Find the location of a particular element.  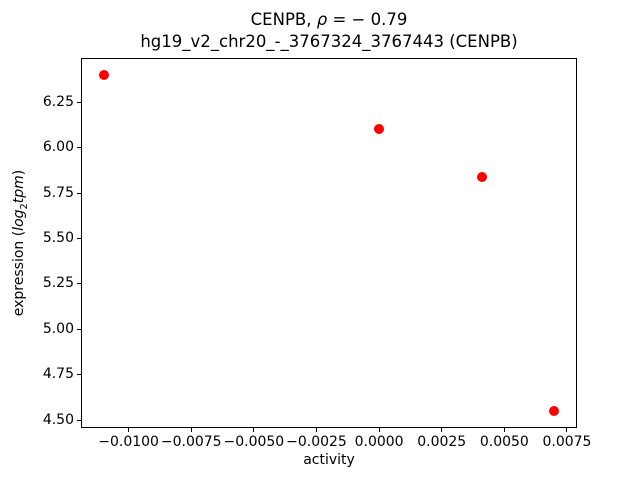

y-tick-label: 6.00 is located at coordinates (58, 147).